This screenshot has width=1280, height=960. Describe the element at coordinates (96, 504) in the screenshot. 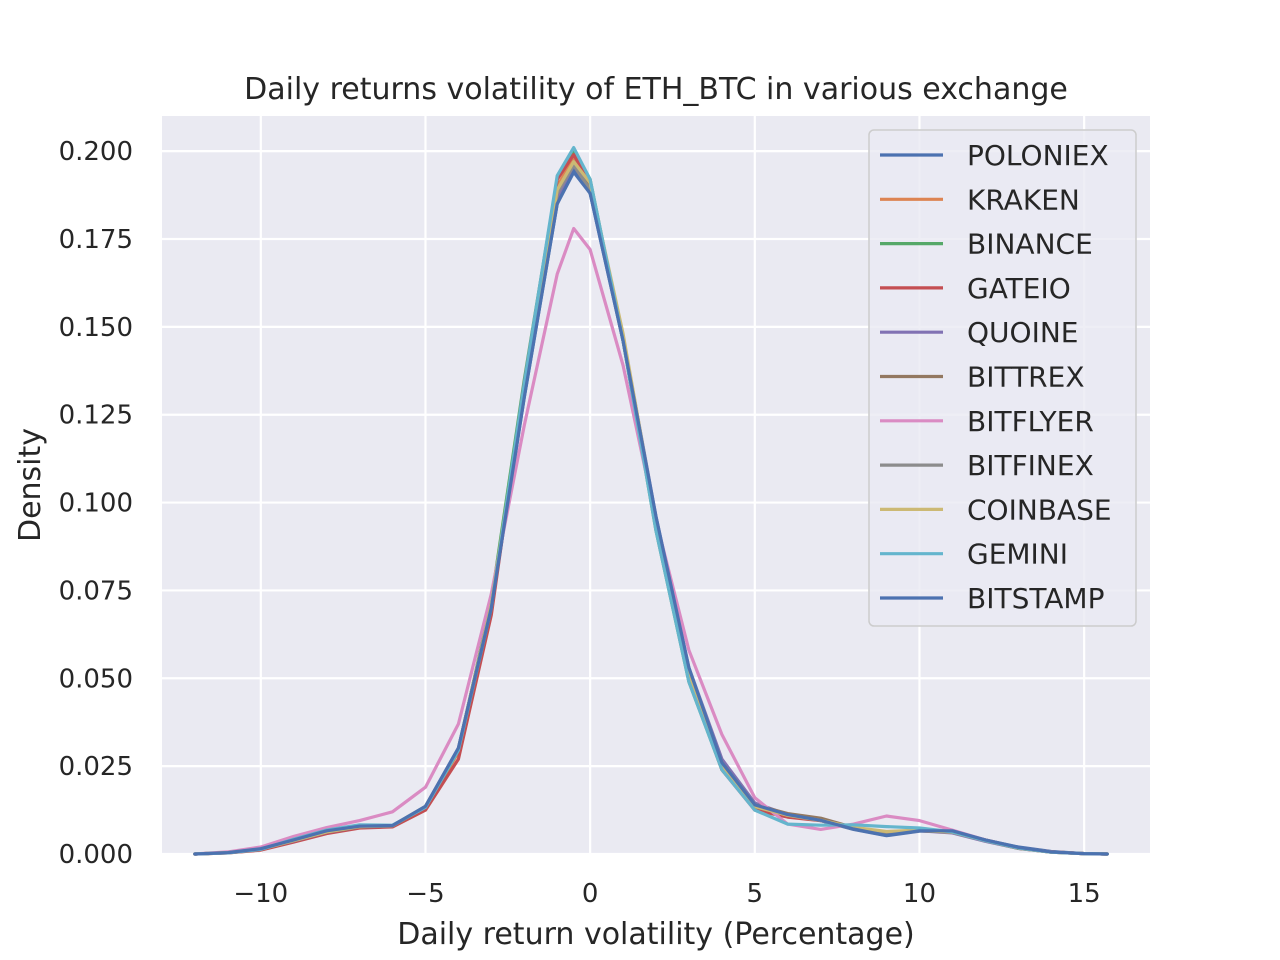

I see `y-tick-label: 0.100` at that location.